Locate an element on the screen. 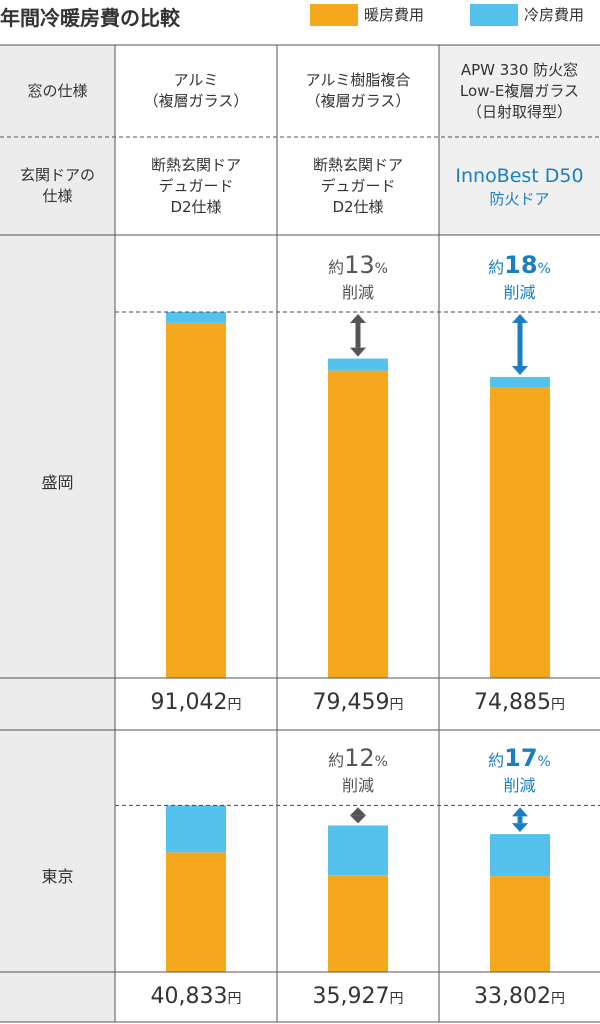 This screenshot has height=1024, width=600. reduction-line: 約18% is located at coordinates (519, 267).